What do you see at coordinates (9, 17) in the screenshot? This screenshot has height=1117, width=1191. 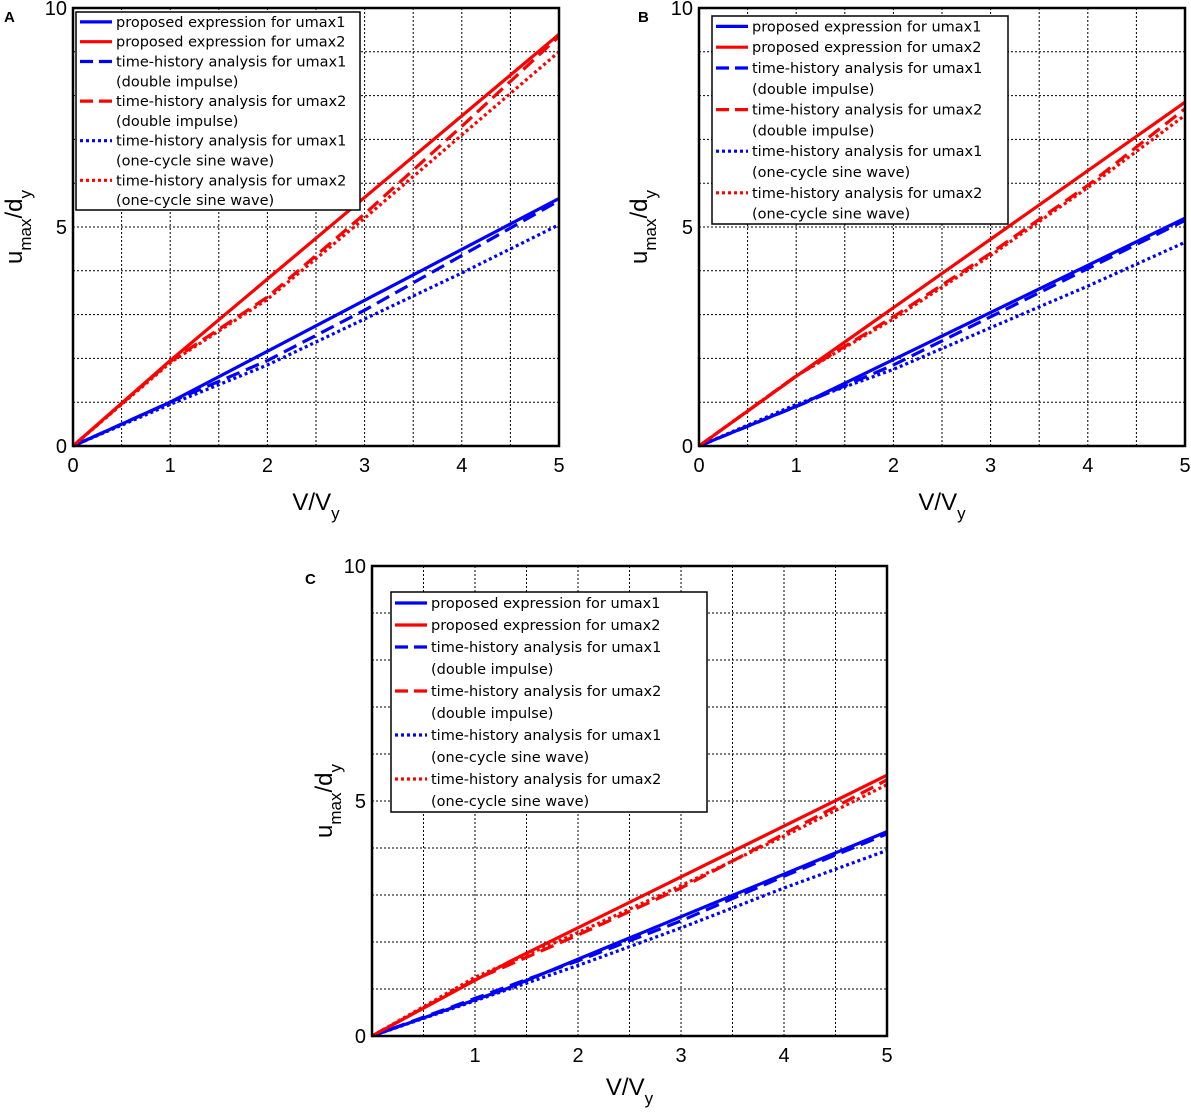 I see `panel-letter: A` at bounding box center [9, 17].